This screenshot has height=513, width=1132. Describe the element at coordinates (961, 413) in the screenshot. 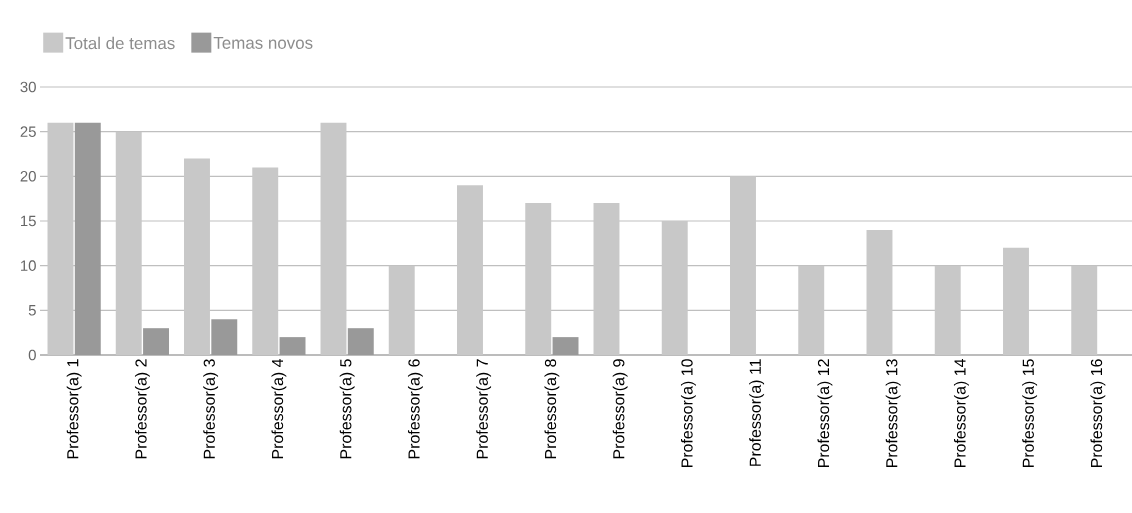

I see `x-tick-label: Professor(a) 14` at that location.